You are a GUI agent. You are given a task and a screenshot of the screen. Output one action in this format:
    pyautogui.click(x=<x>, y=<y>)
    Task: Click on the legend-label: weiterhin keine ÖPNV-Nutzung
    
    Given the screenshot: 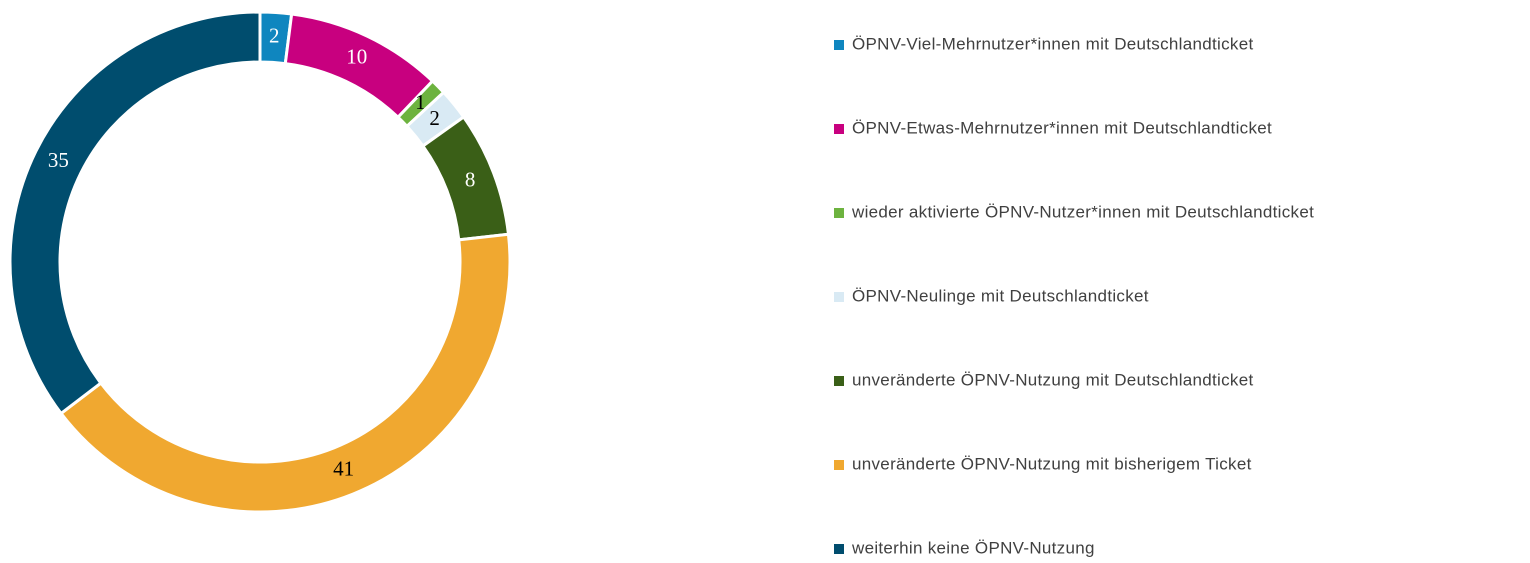 What is the action you would take?
    pyautogui.click(x=973, y=547)
    